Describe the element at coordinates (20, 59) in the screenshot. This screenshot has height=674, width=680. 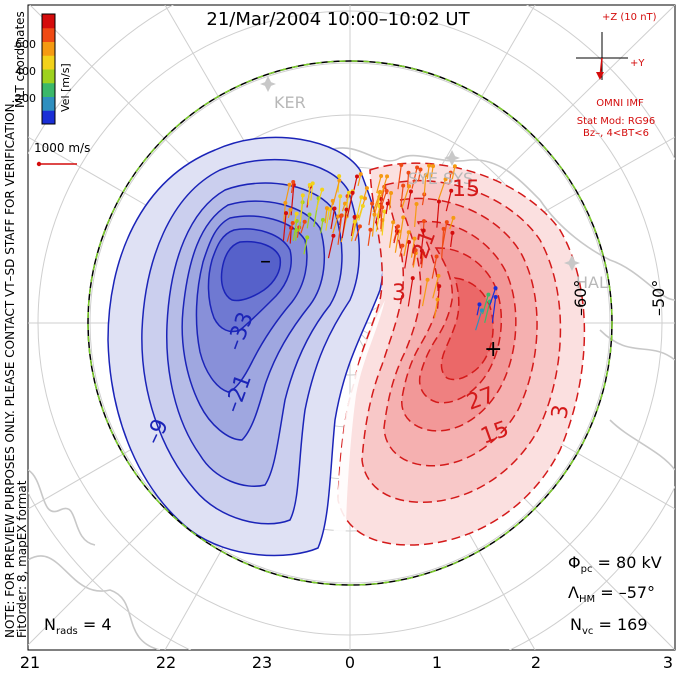
I see `coordinates-label: MLT coordinates` at that location.